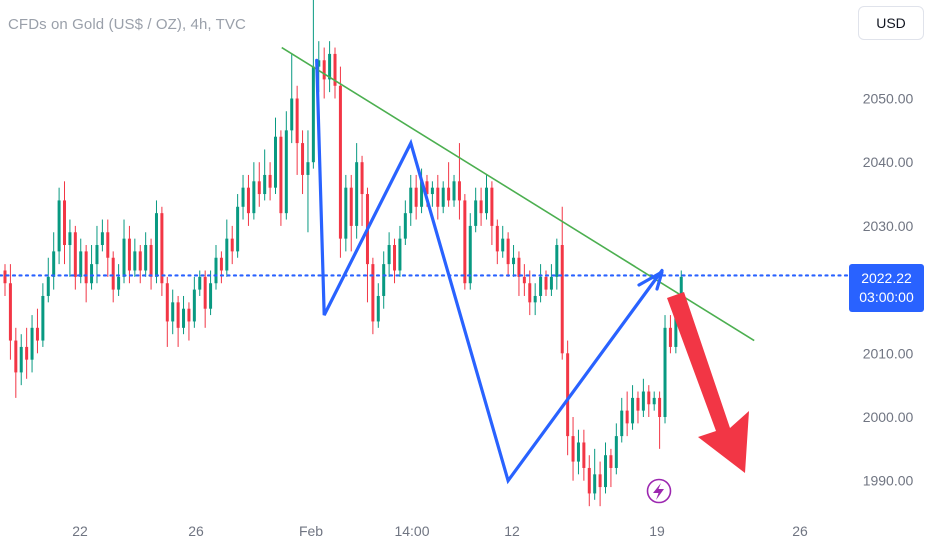 The height and width of the screenshot is (550, 932). Describe the element at coordinates (888, 417) in the screenshot. I see `y-tick-label: 2000.00` at that location.